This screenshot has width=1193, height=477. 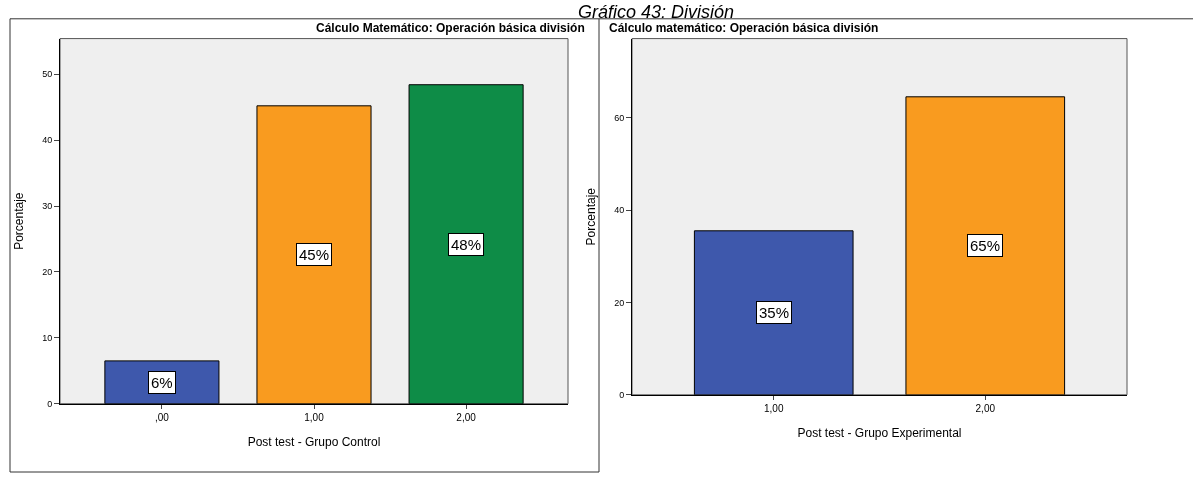 What do you see at coordinates (47, 206) in the screenshot?
I see `y-tick-label: 30` at bounding box center [47, 206].